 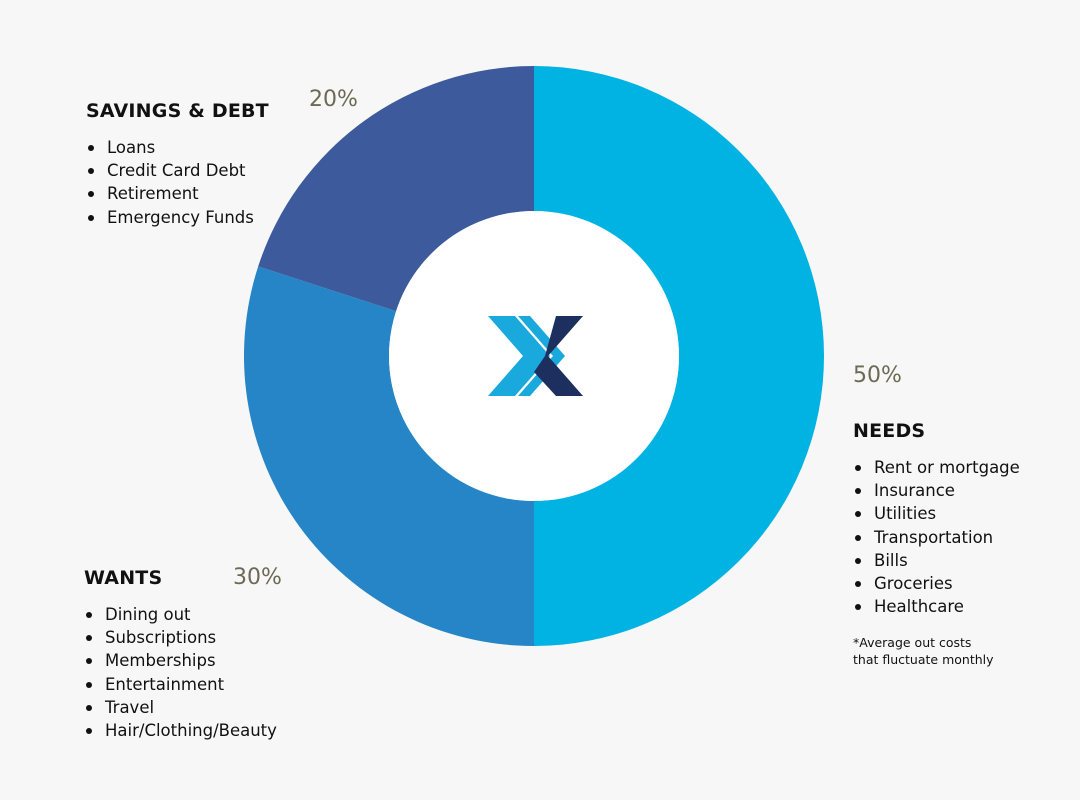 I want to click on wants-list-item: Entertainment, so click(x=180, y=684).